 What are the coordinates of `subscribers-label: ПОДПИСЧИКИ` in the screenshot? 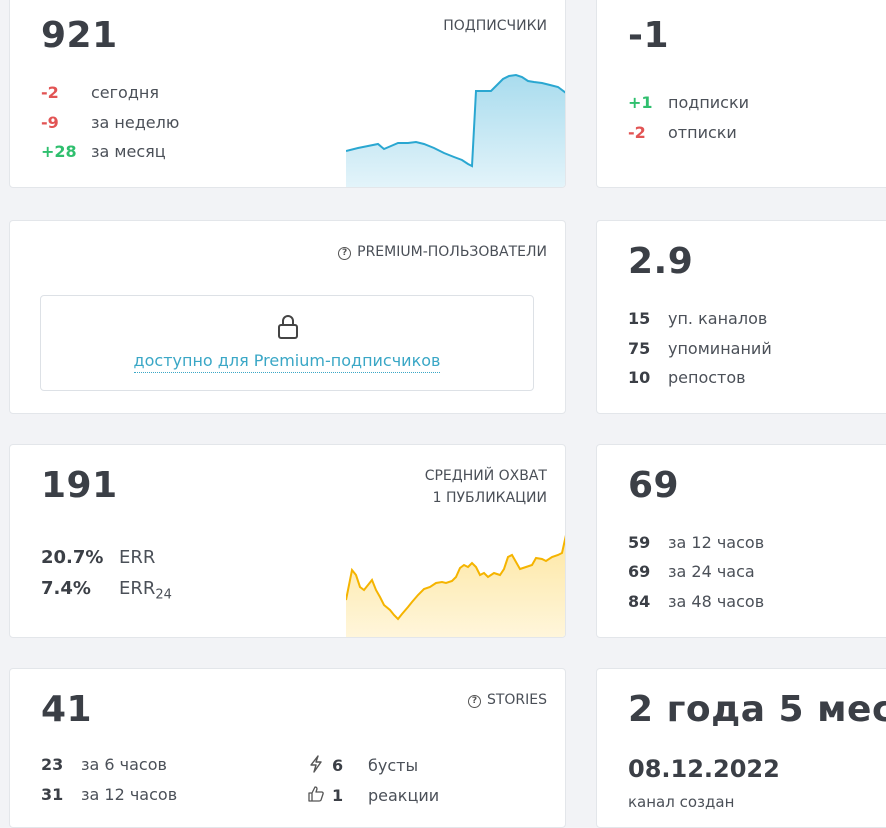 It's located at (495, 26).